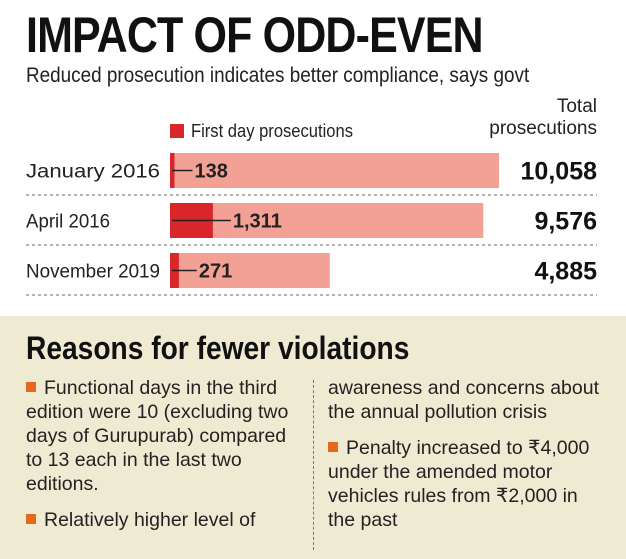  I want to click on reasons-title: Reasons for fewer violations, so click(218, 348).